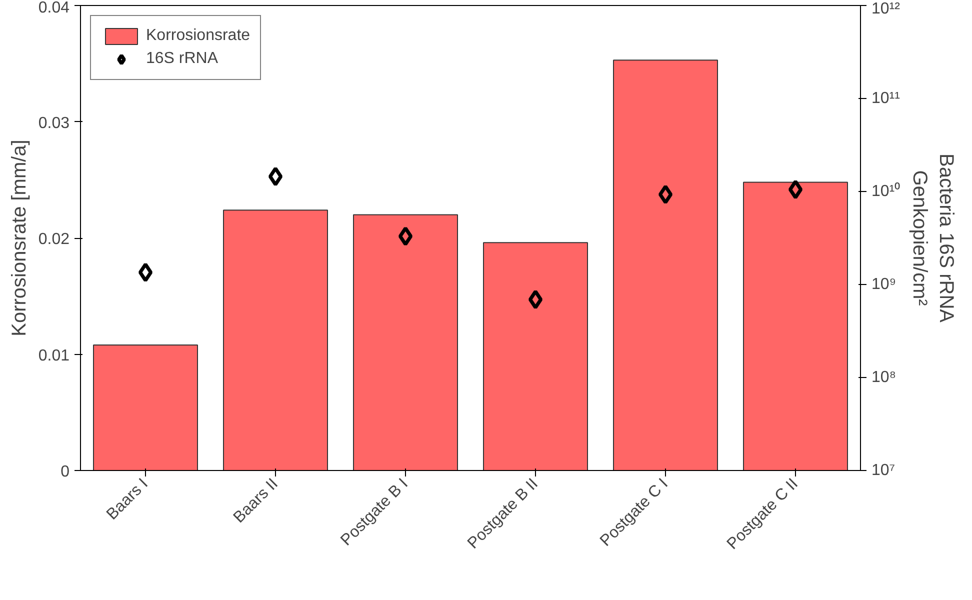 Image resolution: width=972 pixels, height=600 pixels. I want to click on y2-tick-label: 10⁹, so click(884, 284).